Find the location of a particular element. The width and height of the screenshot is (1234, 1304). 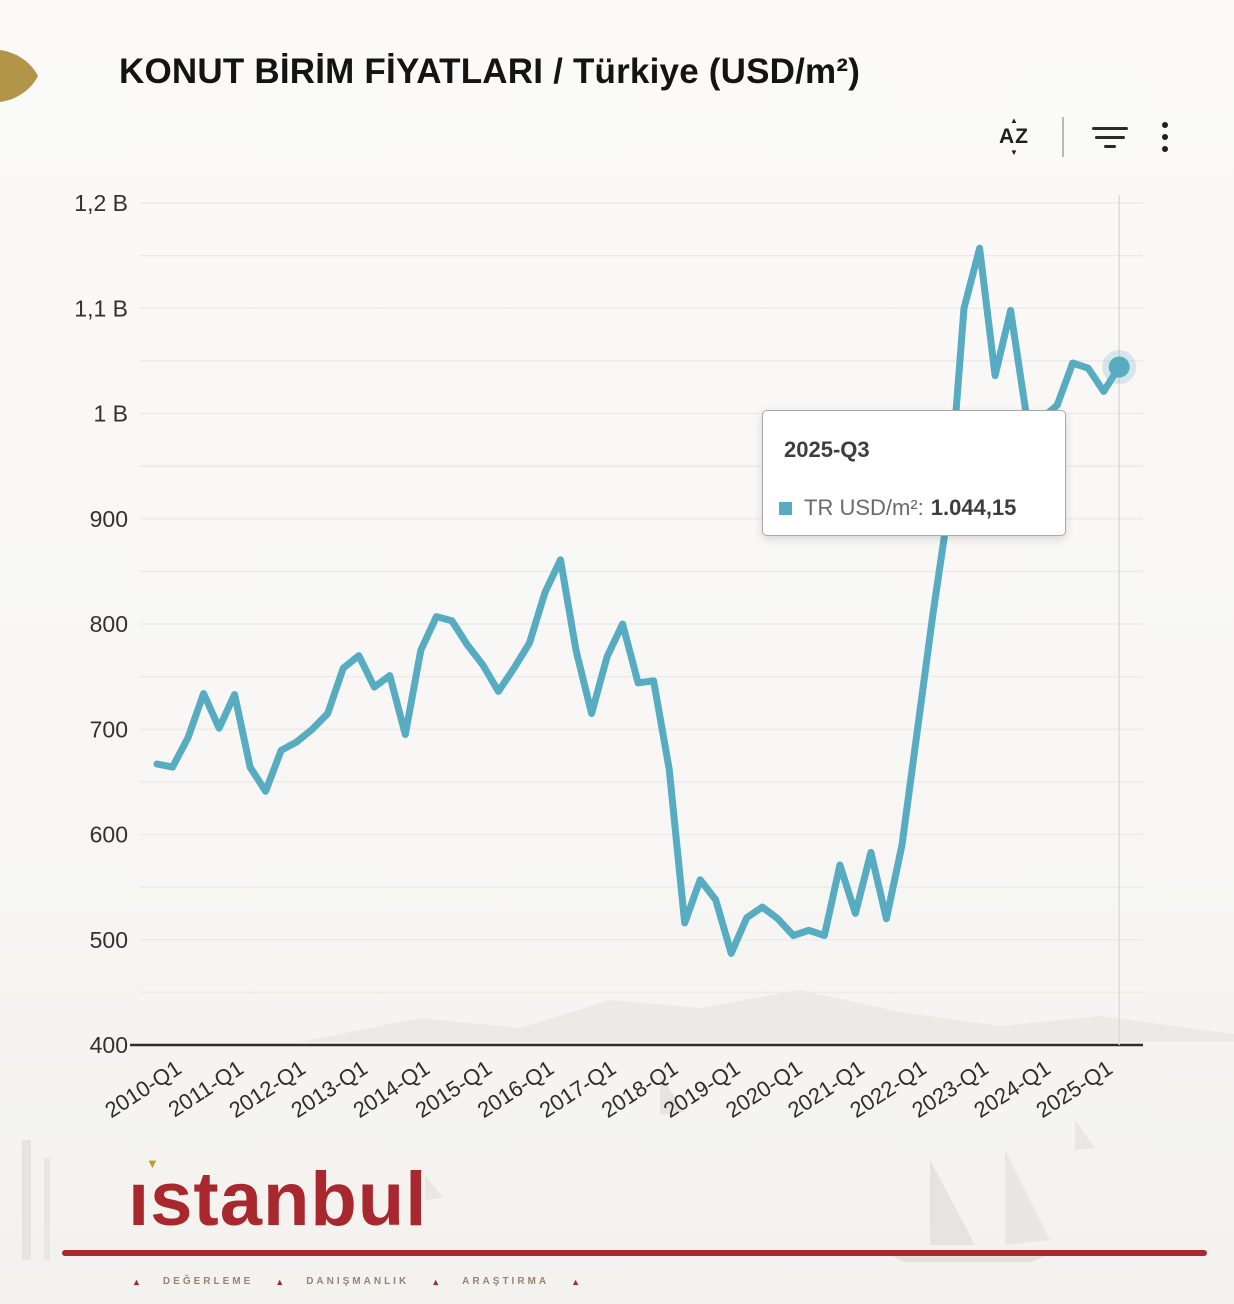

istanbul-logo: ıstanbul is located at coordinates (278, 1199).